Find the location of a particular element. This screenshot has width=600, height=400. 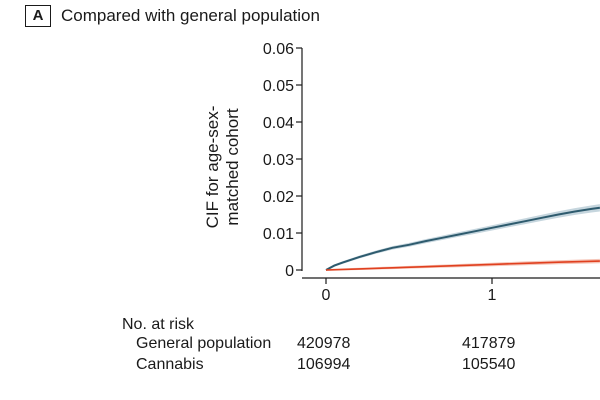

panel-letter-badge: A is located at coordinates (38, 16).